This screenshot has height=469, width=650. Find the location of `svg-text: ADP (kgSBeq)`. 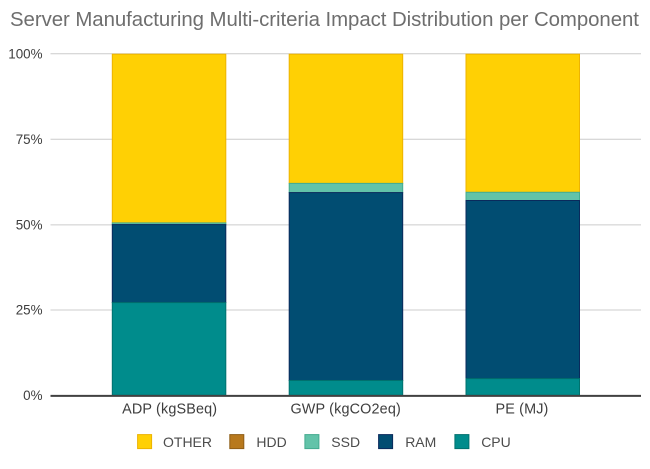

svg-text: ADP (kgSBeq) is located at coordinates (169, 409).